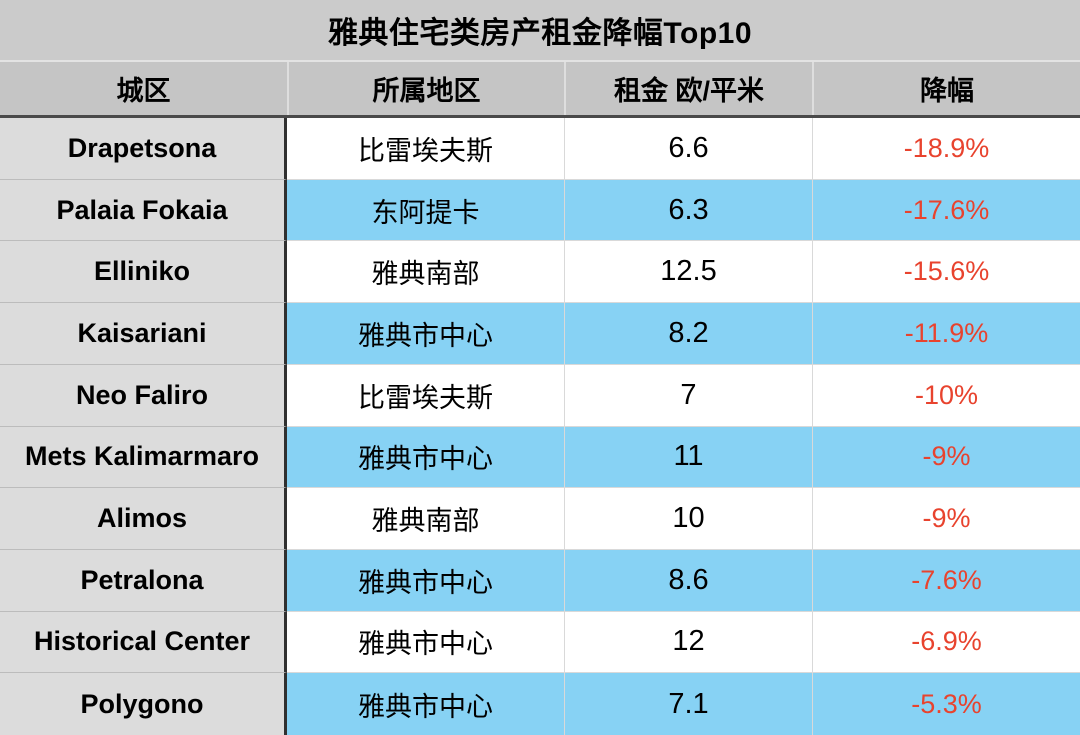  Describe the element at coordinates (946, 88) in the screenshot. I see `header-cell-drop: 降幅` at that location.